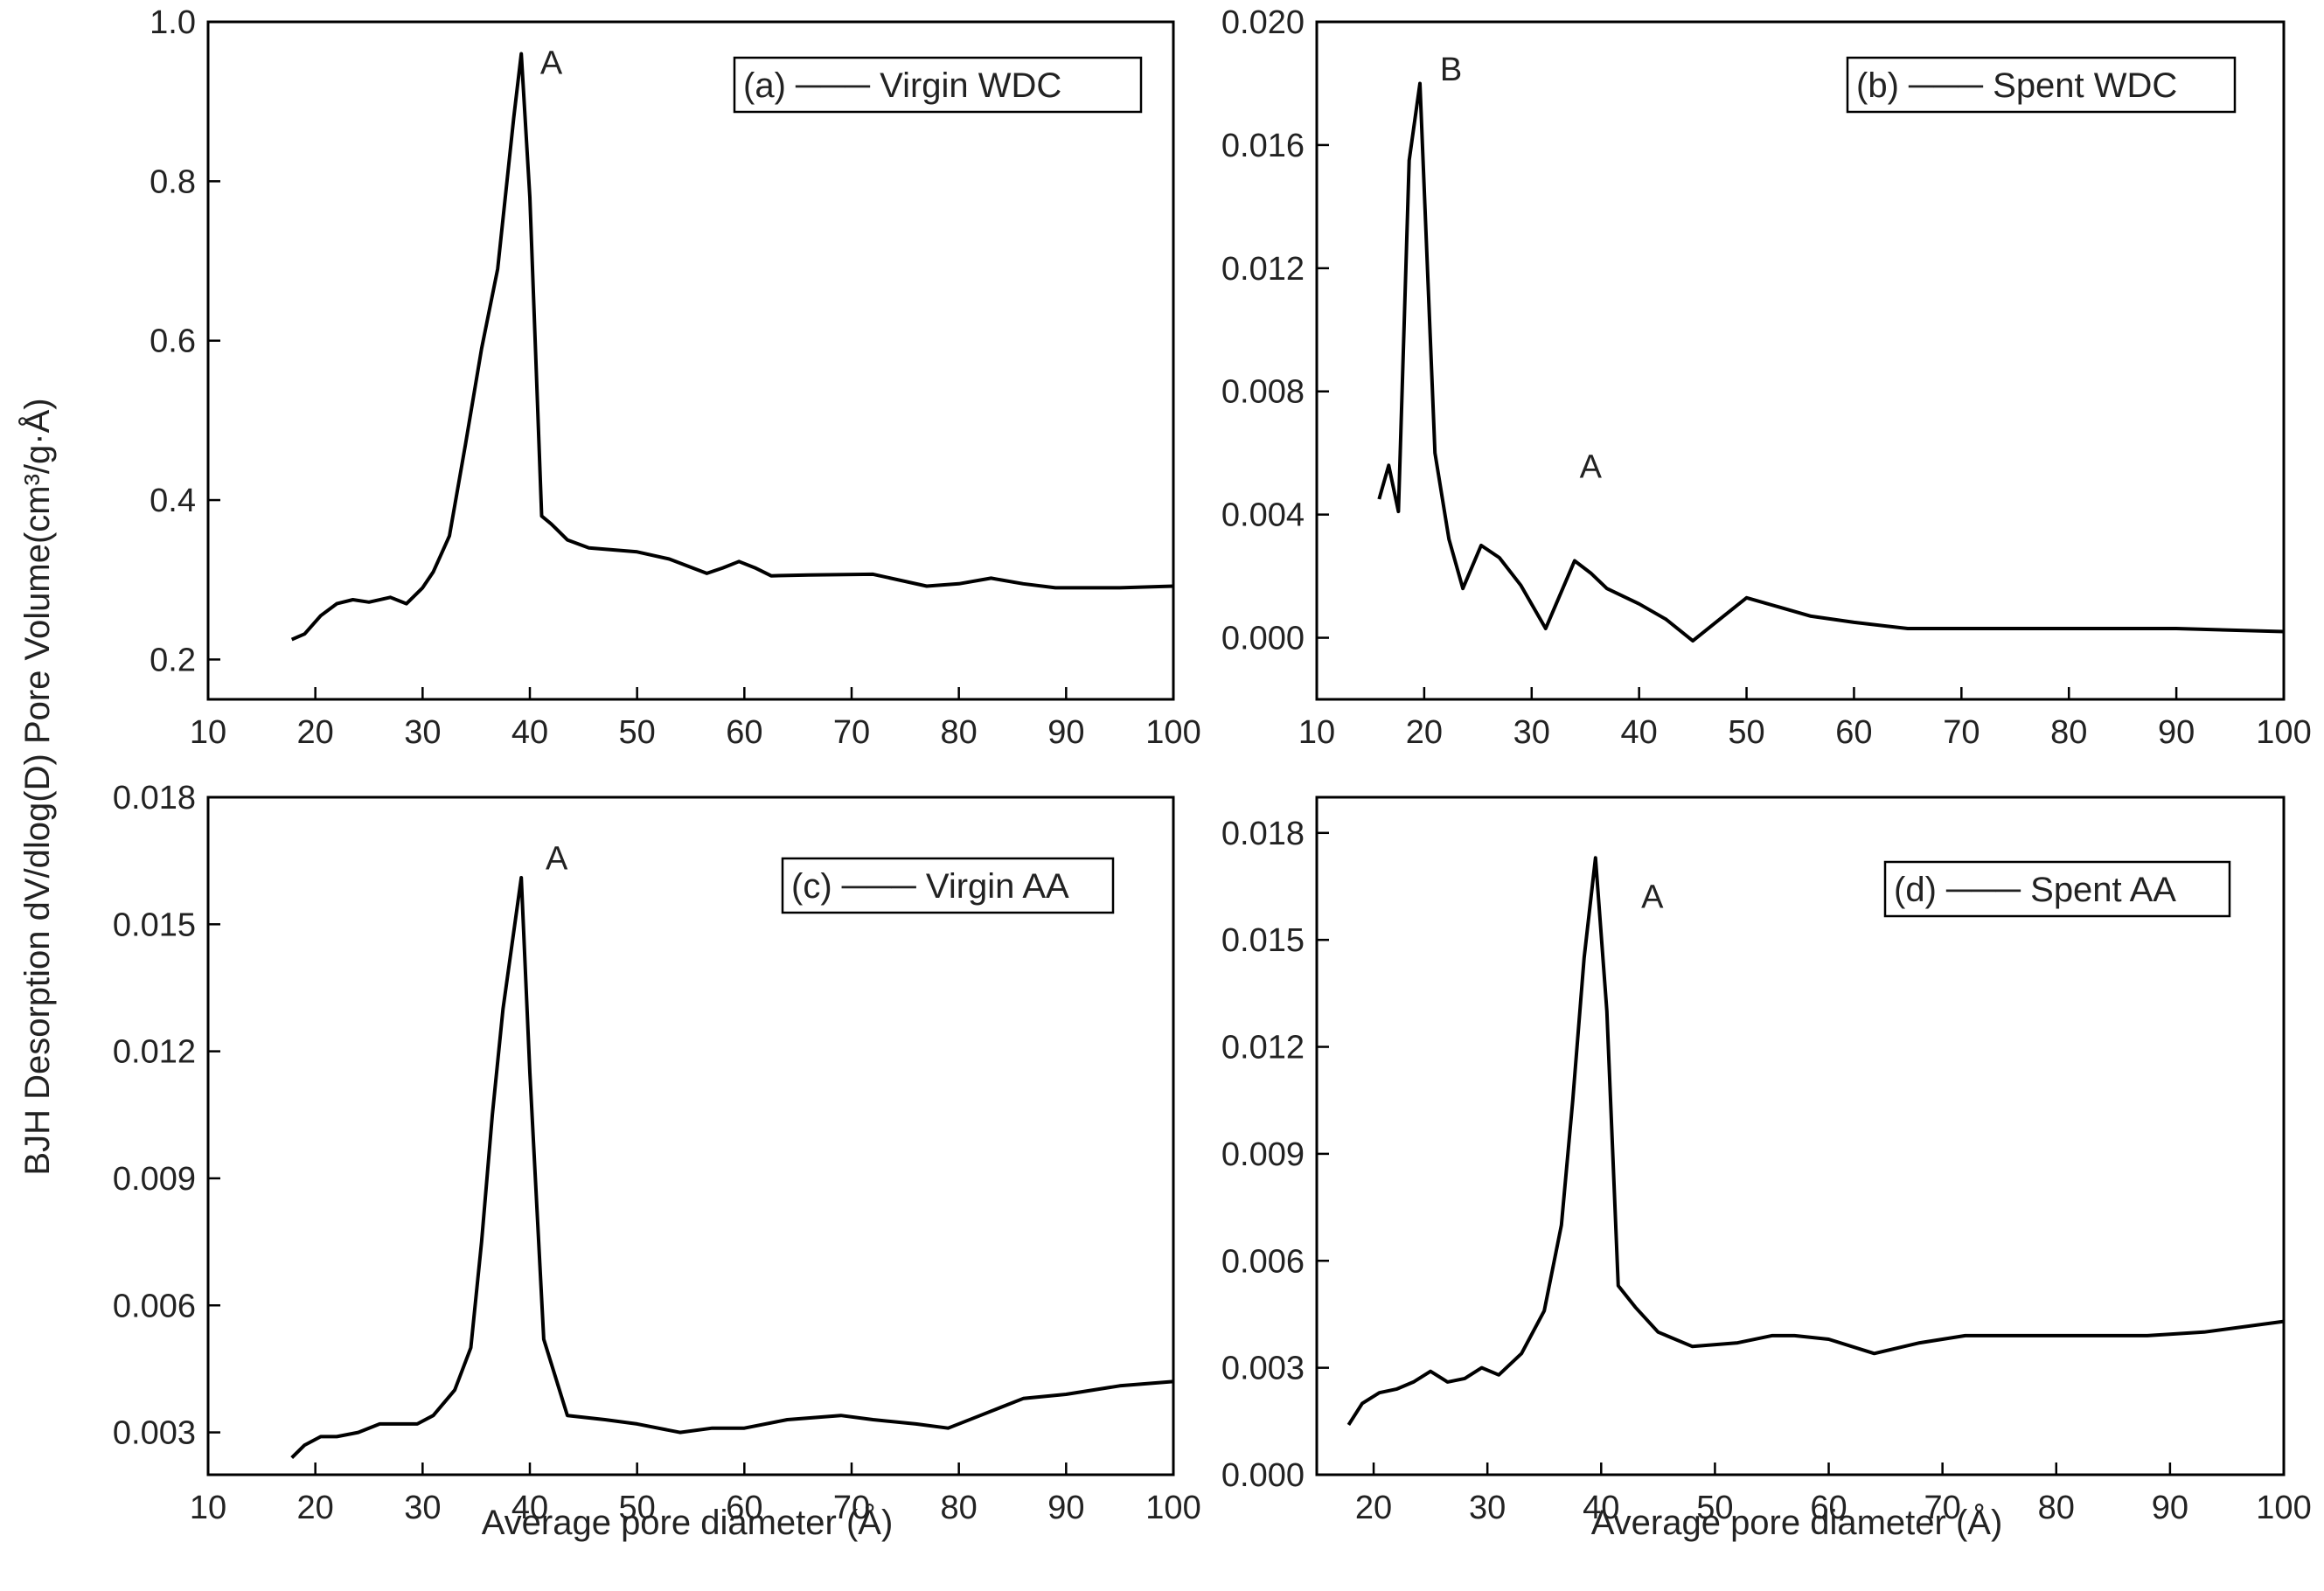 The width and height of the screenshot is (2324, 1591). I want to click on y-tick-label-a: 1.0, so click(173, 22).